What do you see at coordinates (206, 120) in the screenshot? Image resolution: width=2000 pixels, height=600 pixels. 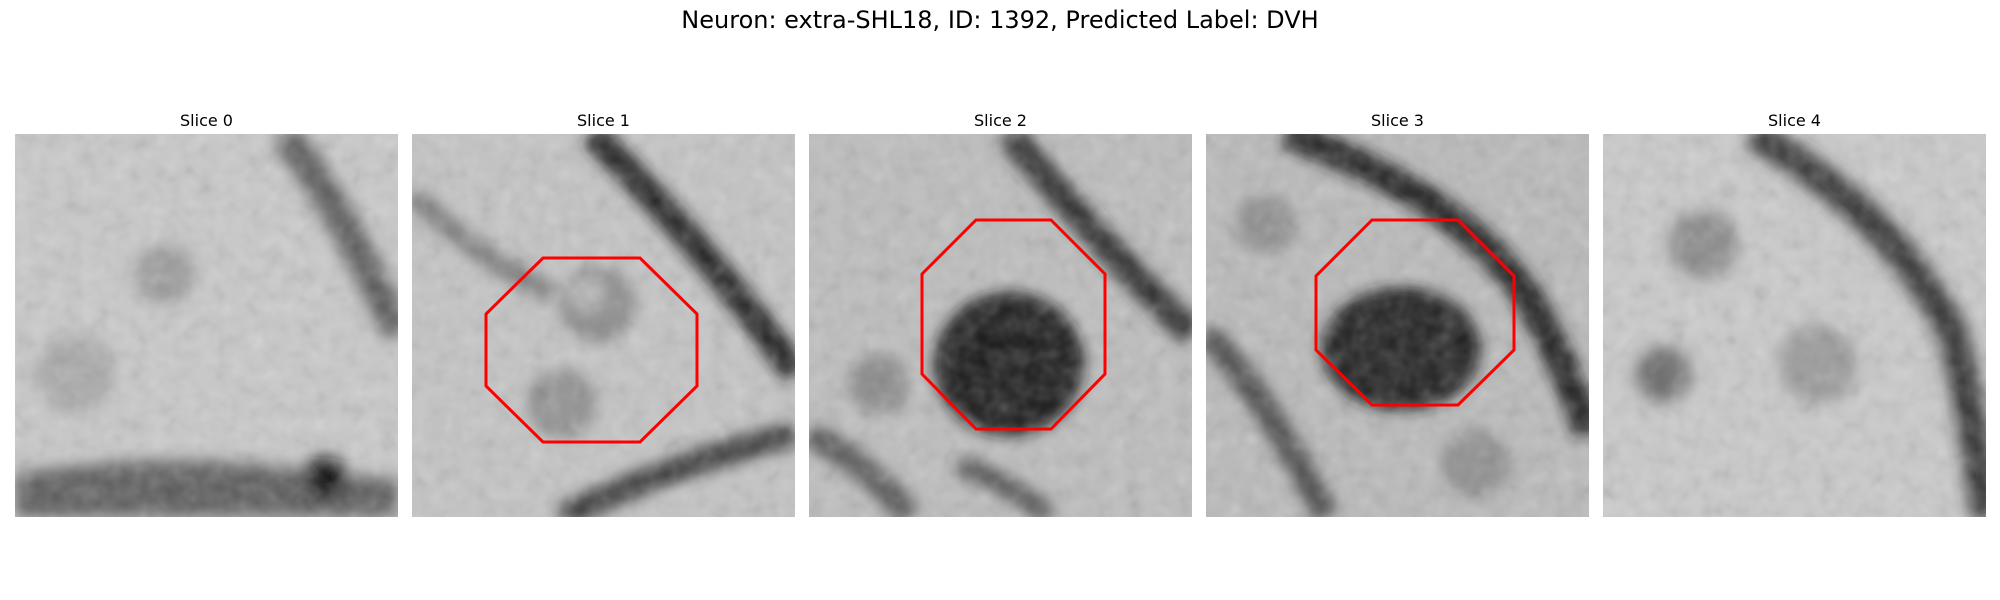 I see `slice-title: Slice 0` at bounding box center [206, 120].